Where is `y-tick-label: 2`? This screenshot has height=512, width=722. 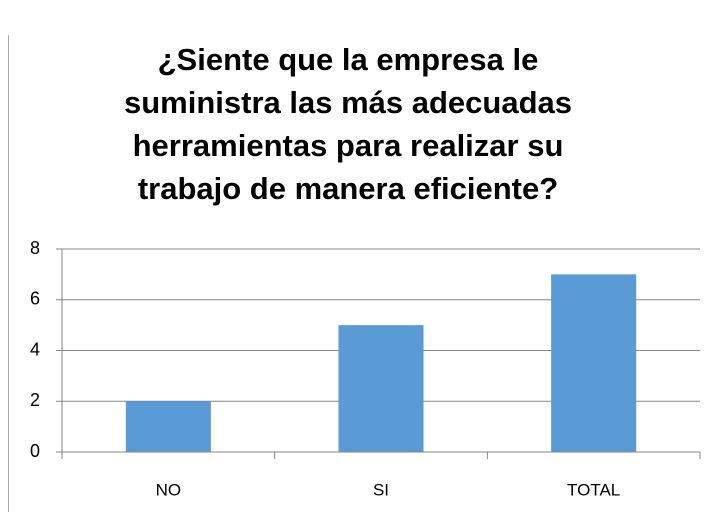 y-tick-label: 2 is located at coordinates (35, 400).